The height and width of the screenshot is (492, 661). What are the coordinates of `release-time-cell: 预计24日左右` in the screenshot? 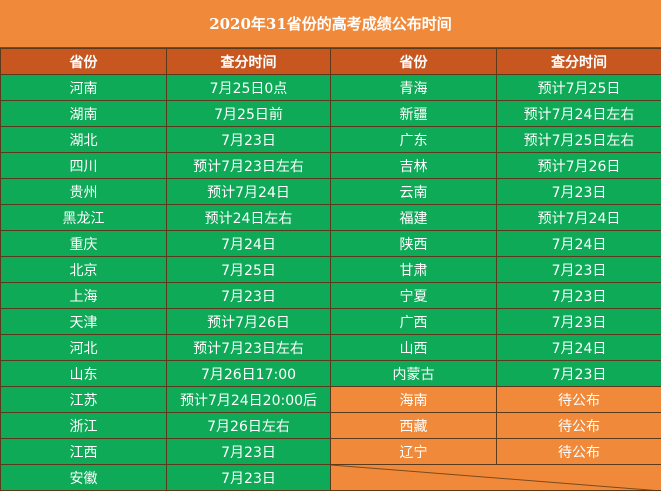 It's located at (248, 217).